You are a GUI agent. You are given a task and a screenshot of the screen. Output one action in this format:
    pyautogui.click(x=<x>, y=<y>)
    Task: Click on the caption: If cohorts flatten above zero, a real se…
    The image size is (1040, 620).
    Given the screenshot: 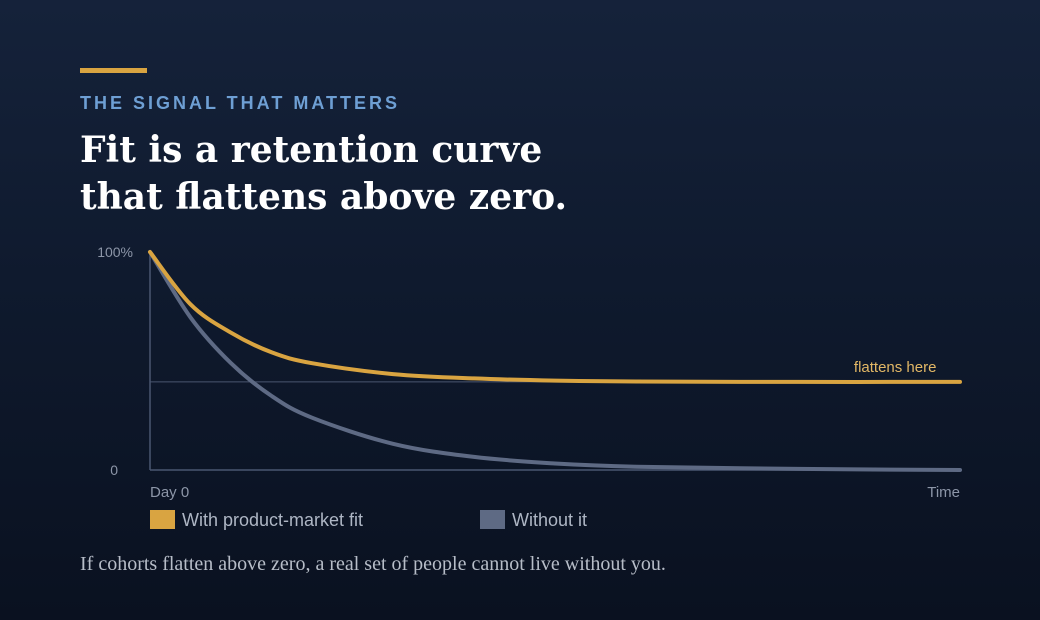 What is the action you would take?
    pyautogui.click(x=373, y=564)
    